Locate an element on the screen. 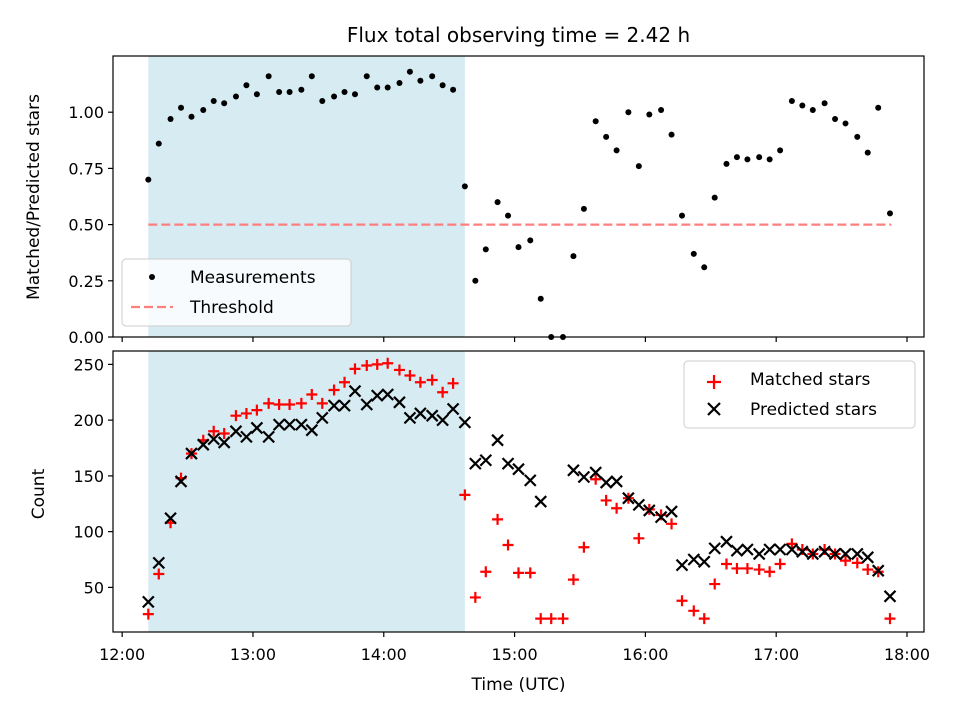 Image resolution: width=960 pixels, height=720 pixels. x-tick-label: 13:00 is located at coordinates (253, 654).